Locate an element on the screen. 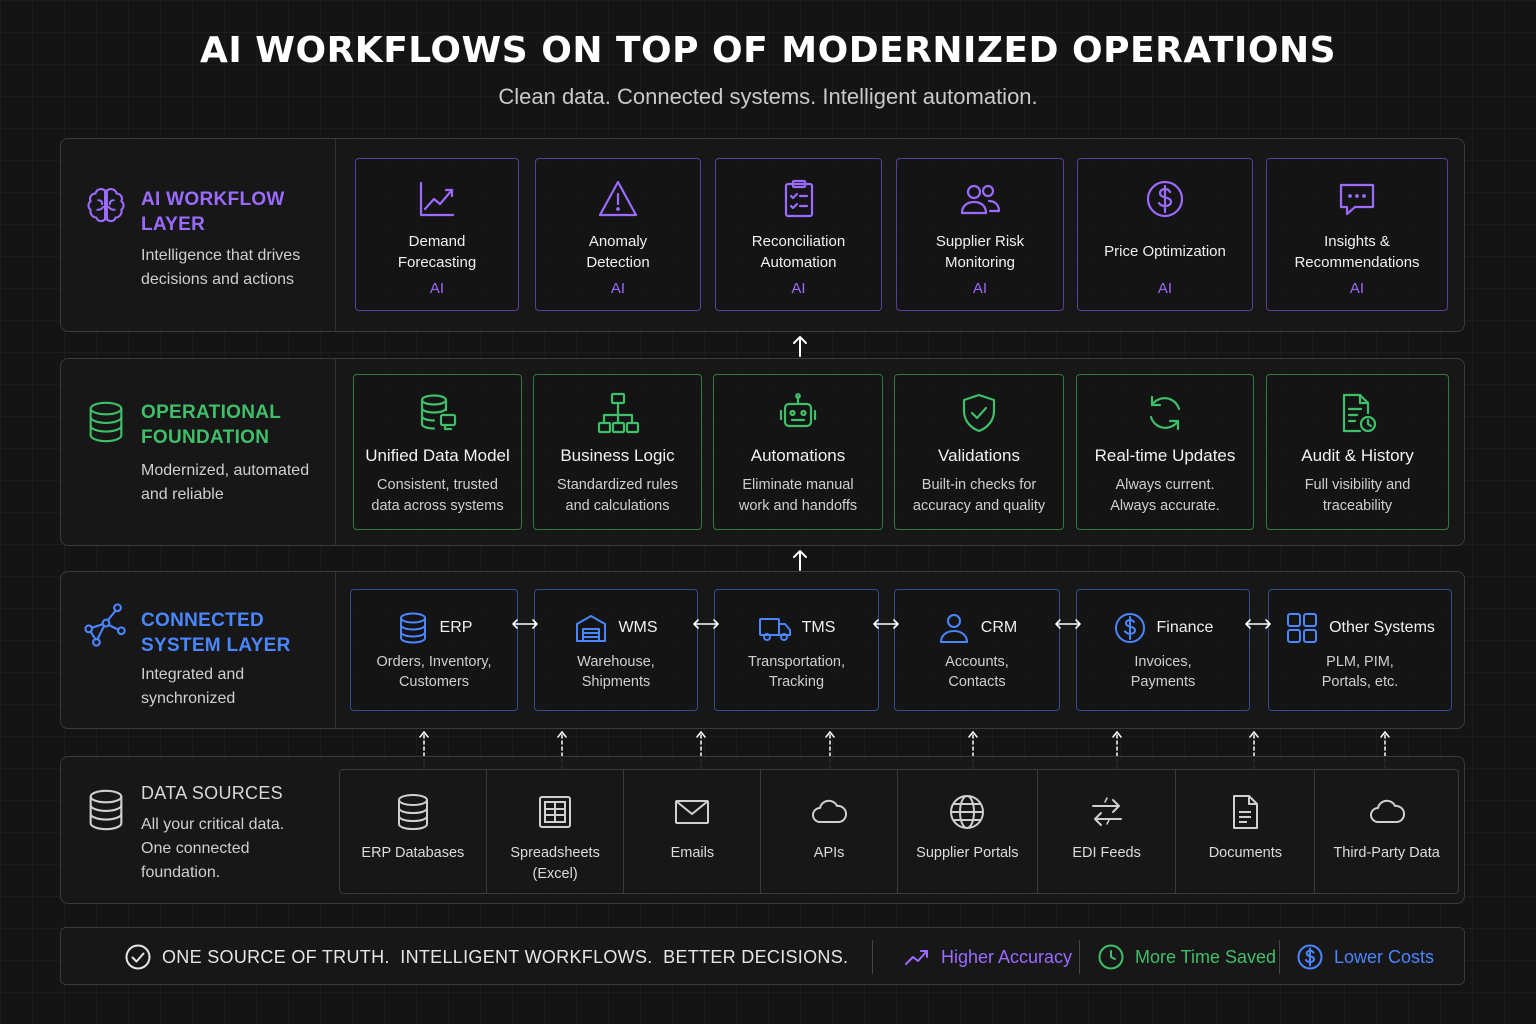  data-layer-title: DATA SOURCES is located at coordinates (212, 793).